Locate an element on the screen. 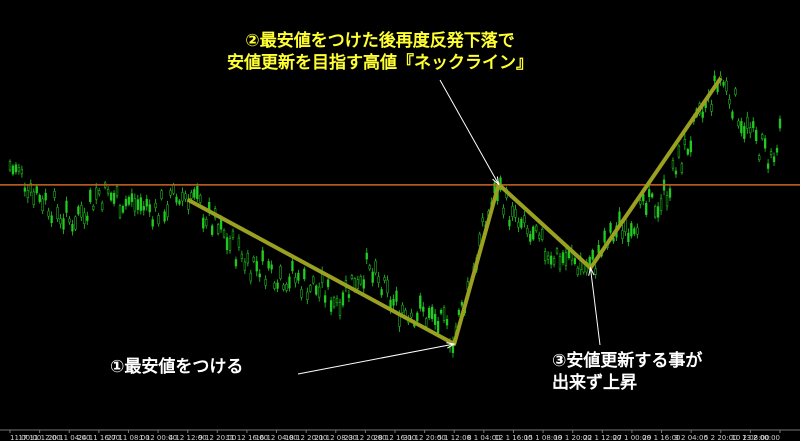 The height and width of the screenshot is (441, 800). x-tick-label: 27 11 08:00 is located at coordinates (128, 437).